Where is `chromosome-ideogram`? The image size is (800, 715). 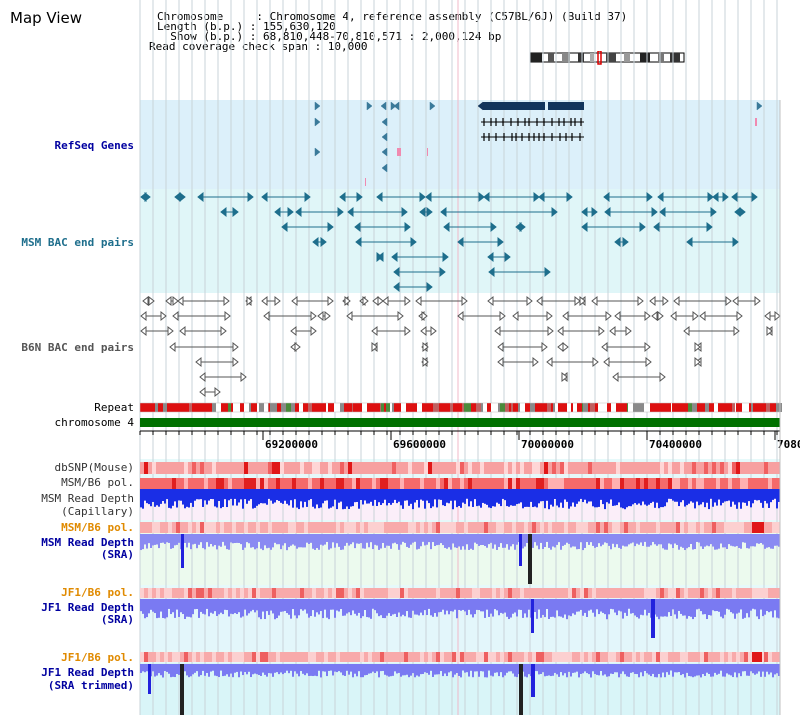
chromosome-ideogram is located at coordinates (608, 58).